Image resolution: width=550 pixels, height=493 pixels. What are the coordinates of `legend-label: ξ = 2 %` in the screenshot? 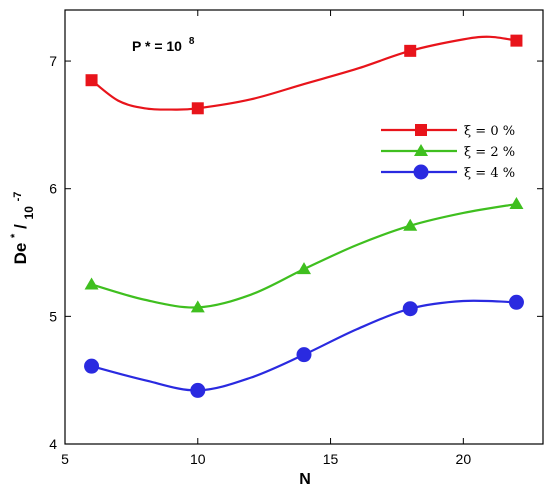 It's located at (489, 152).